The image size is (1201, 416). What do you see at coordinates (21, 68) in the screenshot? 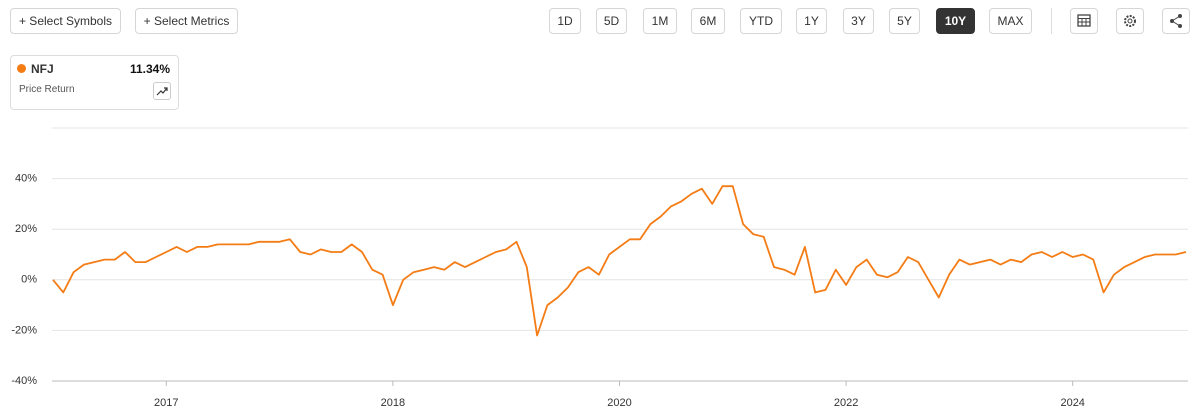
I see `legend-dot` at bounding box center [21, 68].